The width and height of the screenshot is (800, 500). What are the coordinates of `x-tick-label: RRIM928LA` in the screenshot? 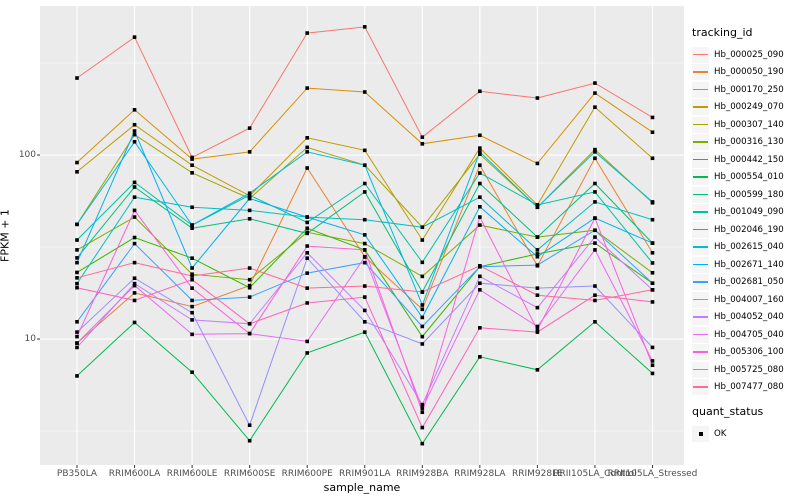 It's located at (480, 474).